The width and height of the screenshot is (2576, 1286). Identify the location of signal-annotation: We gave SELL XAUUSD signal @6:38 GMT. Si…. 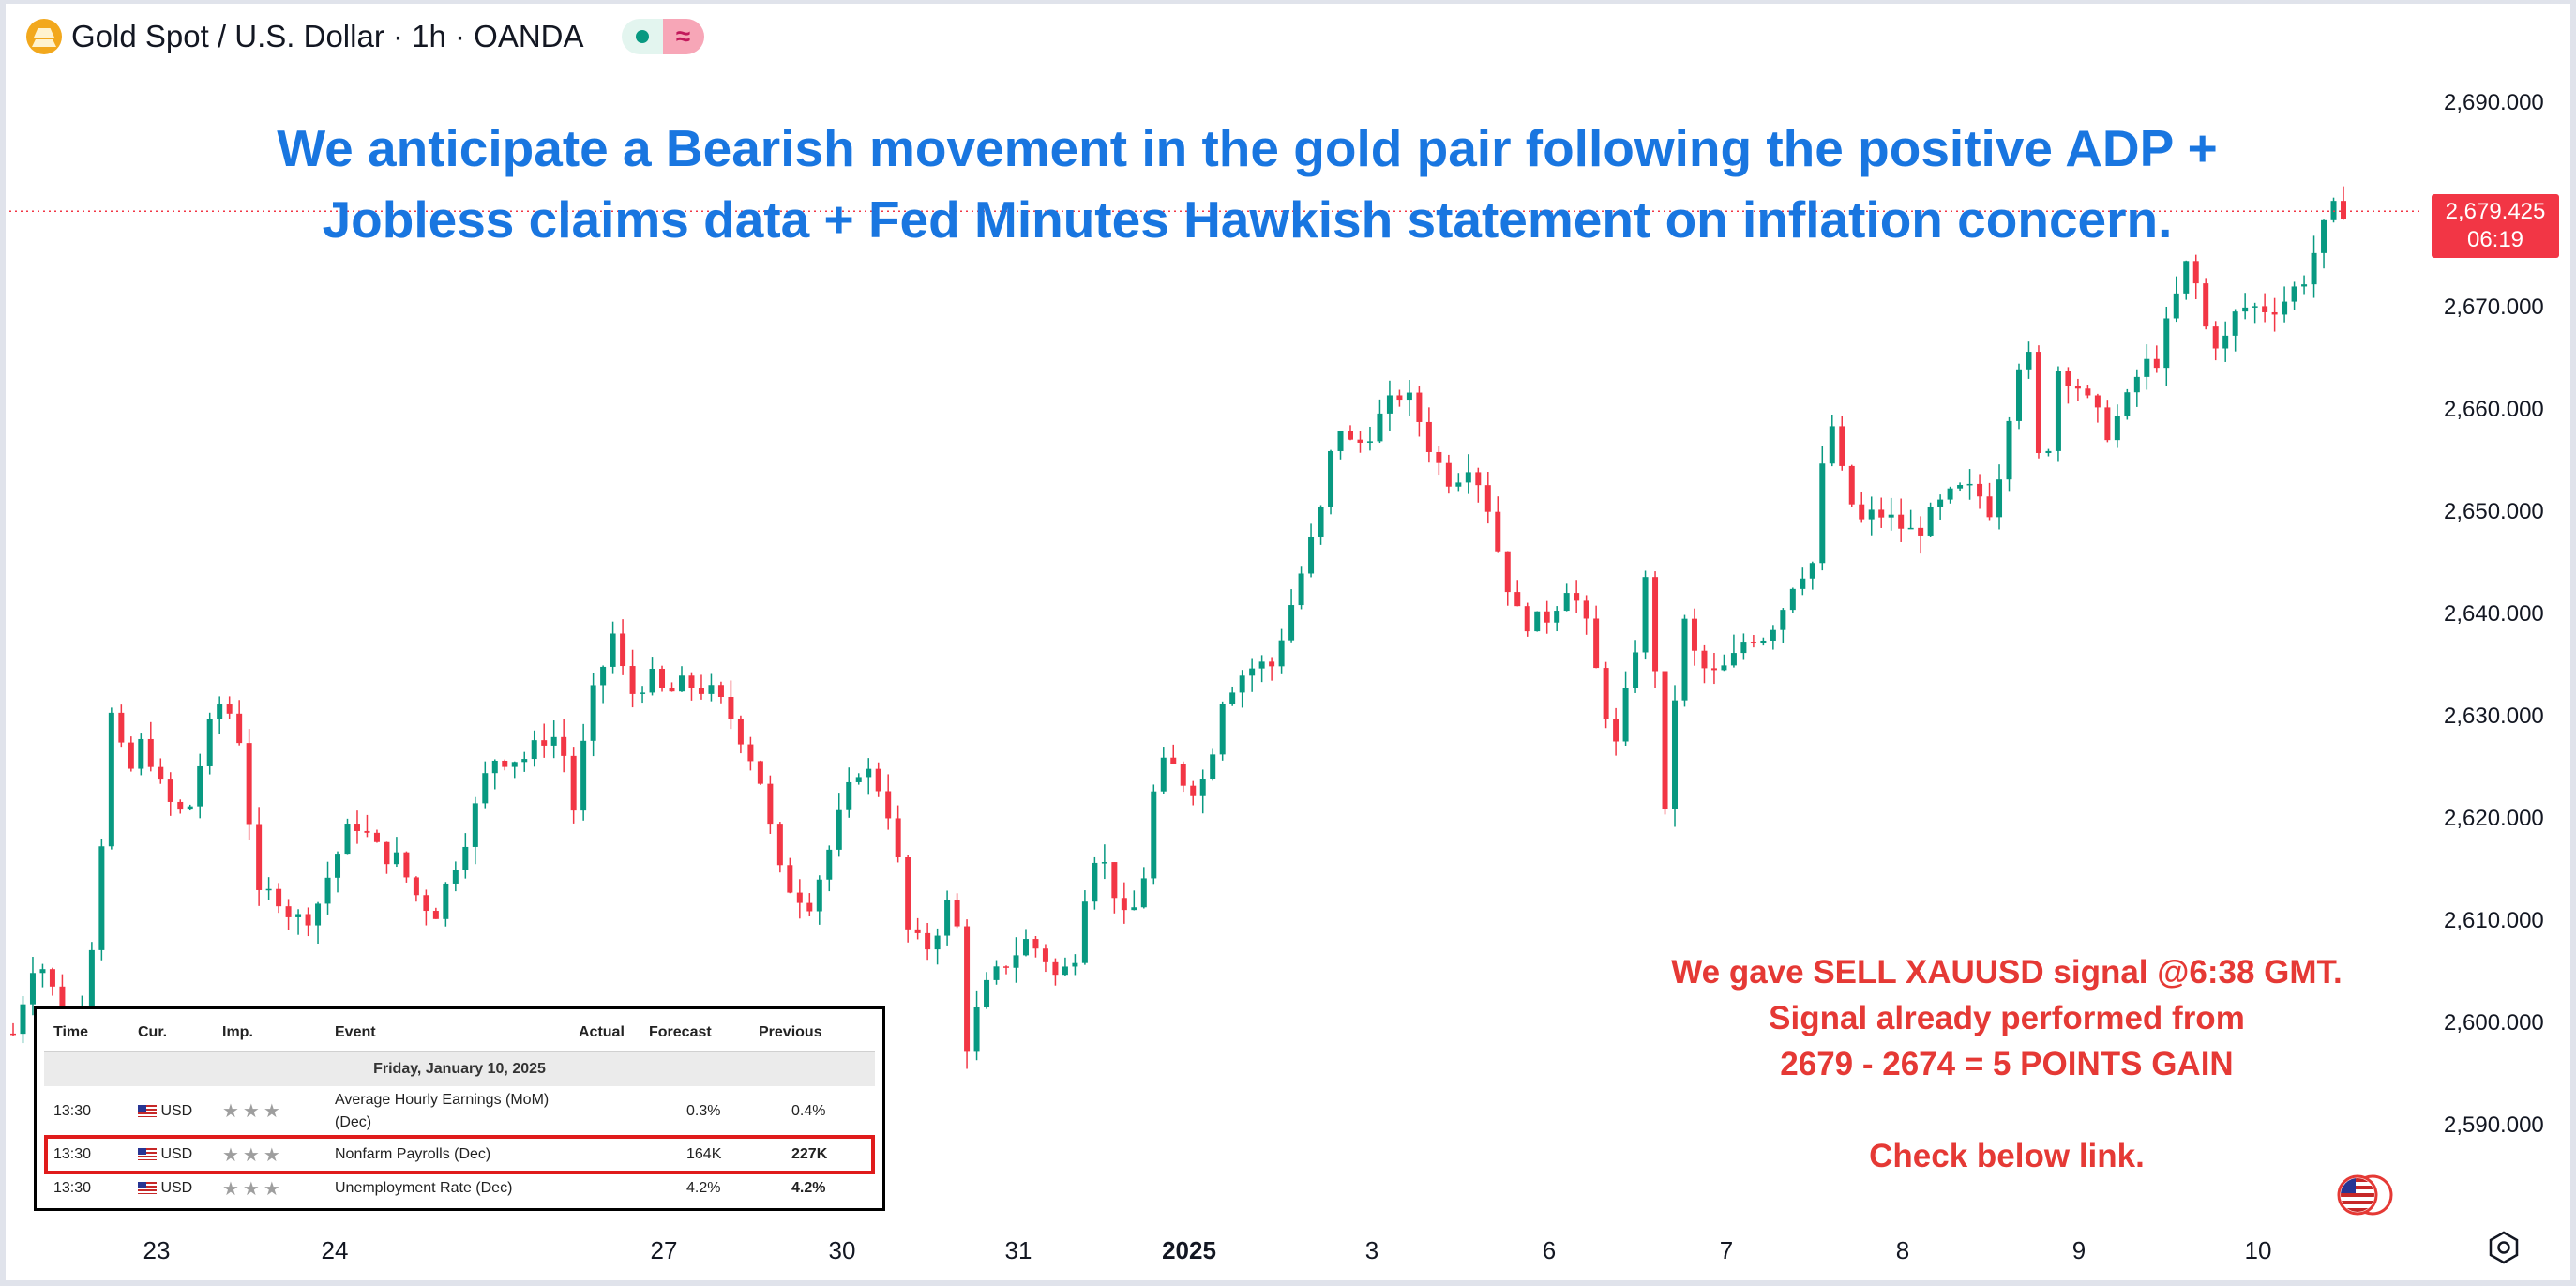
(2006, 1064).